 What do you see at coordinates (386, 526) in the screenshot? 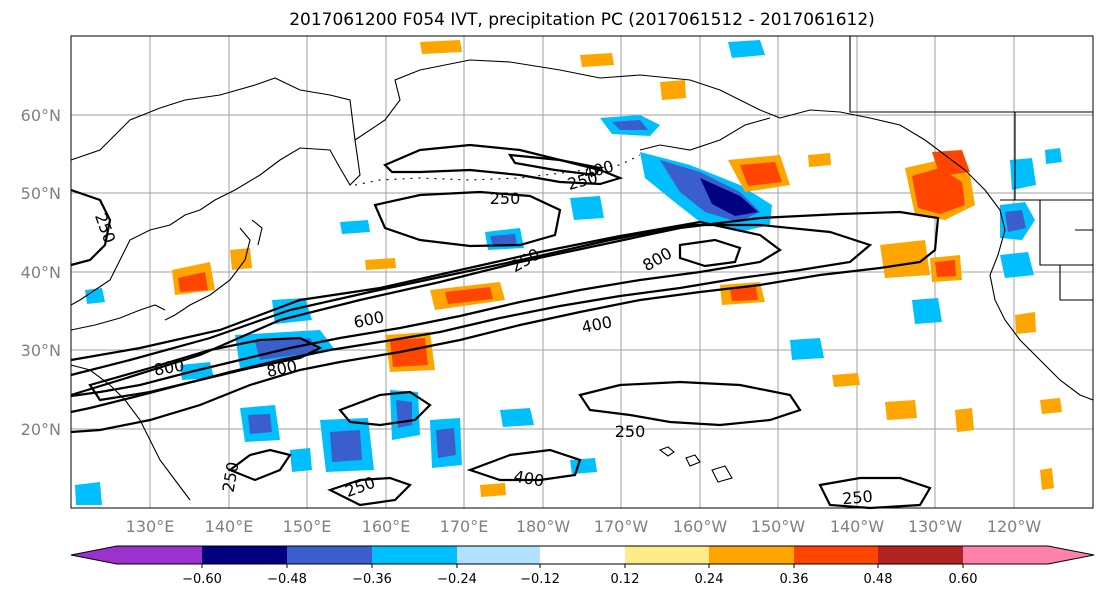
I see `lon-label: 160°E` at bounding box center [386, 526].